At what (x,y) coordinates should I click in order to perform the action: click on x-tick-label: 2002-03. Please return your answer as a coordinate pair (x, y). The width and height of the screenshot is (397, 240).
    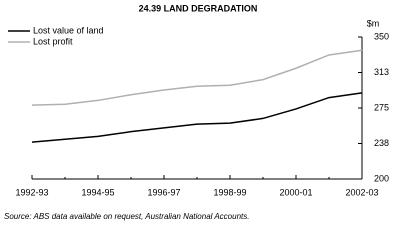
    Looking at the image, I should click on (361, 192).